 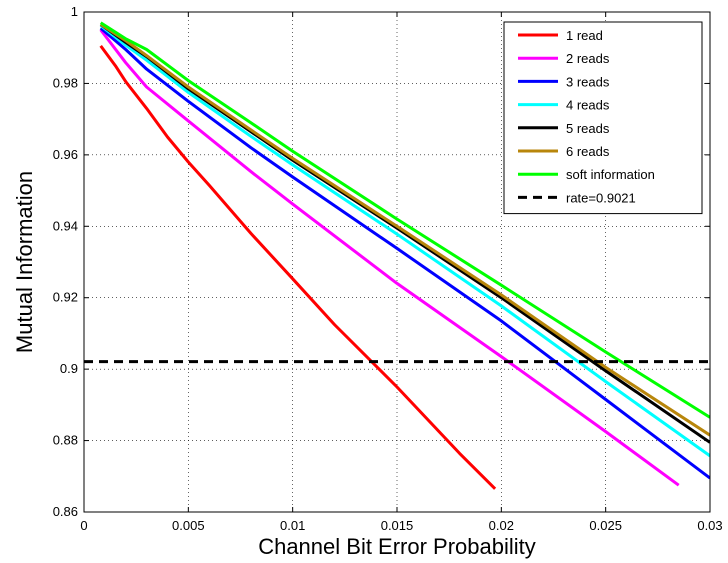 What do you see at coordinates (588, 128) in the screenshot?
I see `legend-label: 5 reads` at bounding box center [588, 128].